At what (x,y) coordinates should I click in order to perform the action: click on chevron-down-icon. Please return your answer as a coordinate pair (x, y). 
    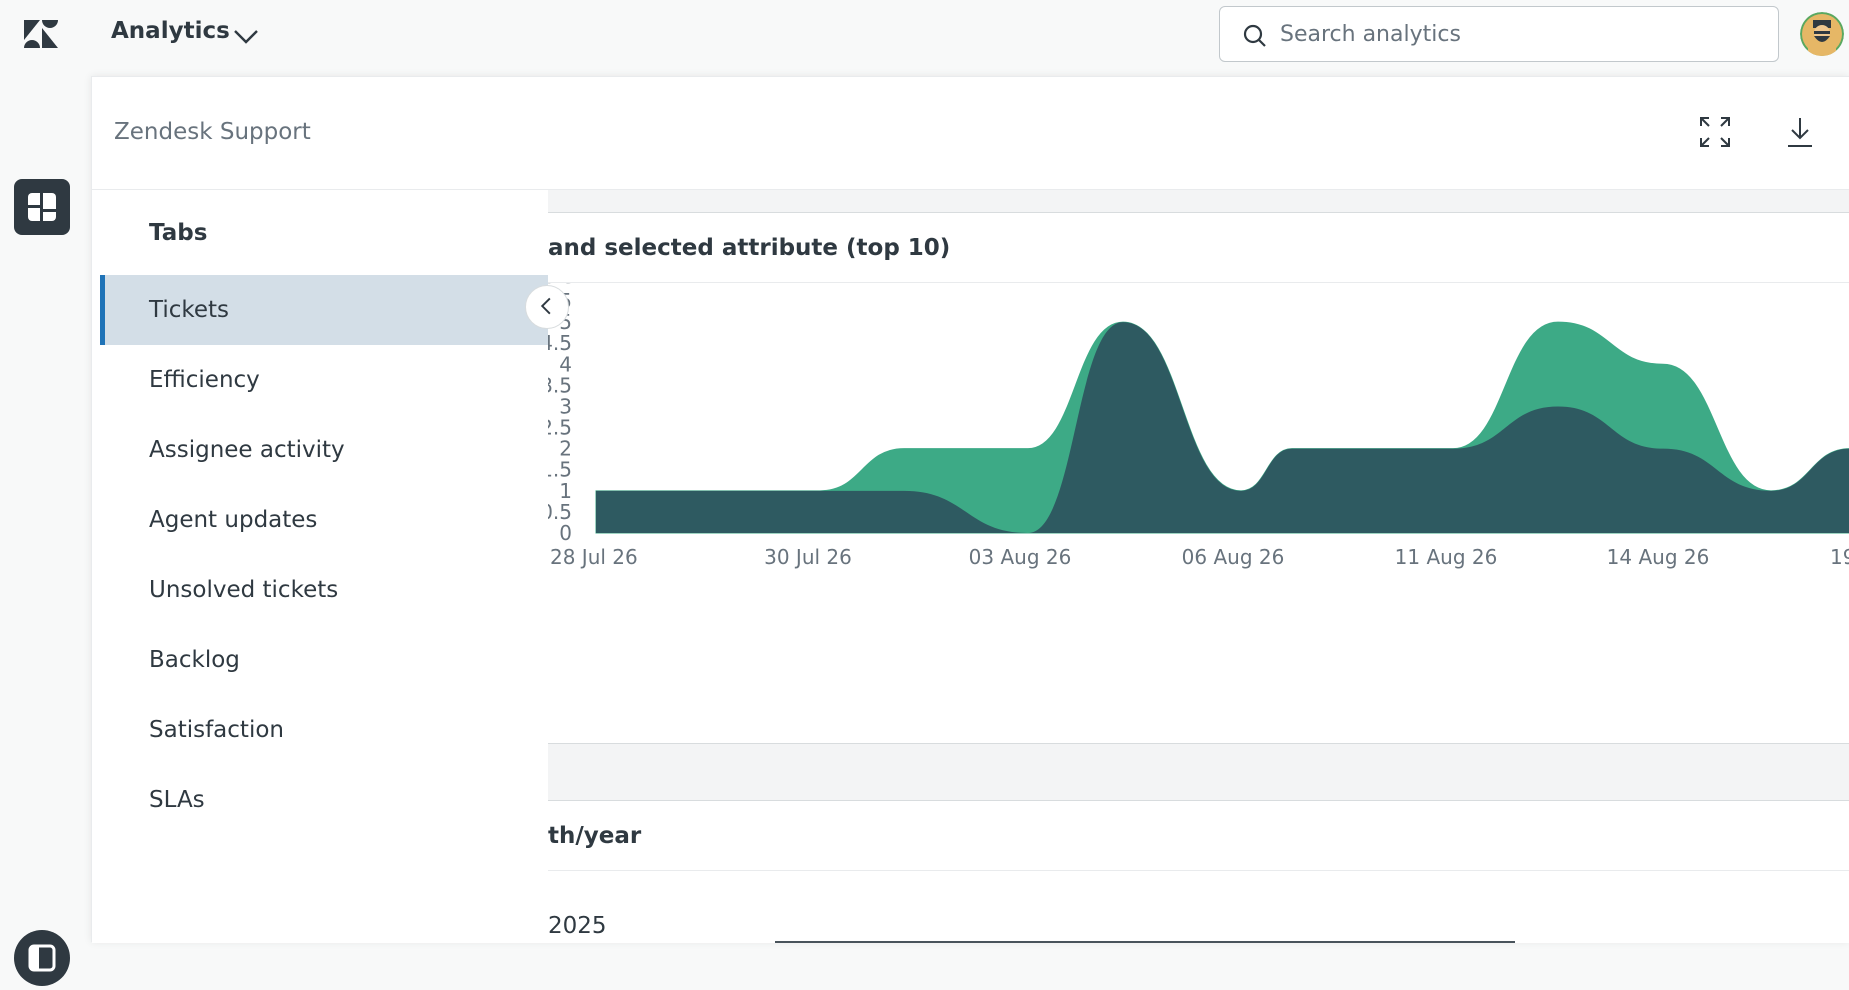
    Looking at the image, I should click on (246, 36).